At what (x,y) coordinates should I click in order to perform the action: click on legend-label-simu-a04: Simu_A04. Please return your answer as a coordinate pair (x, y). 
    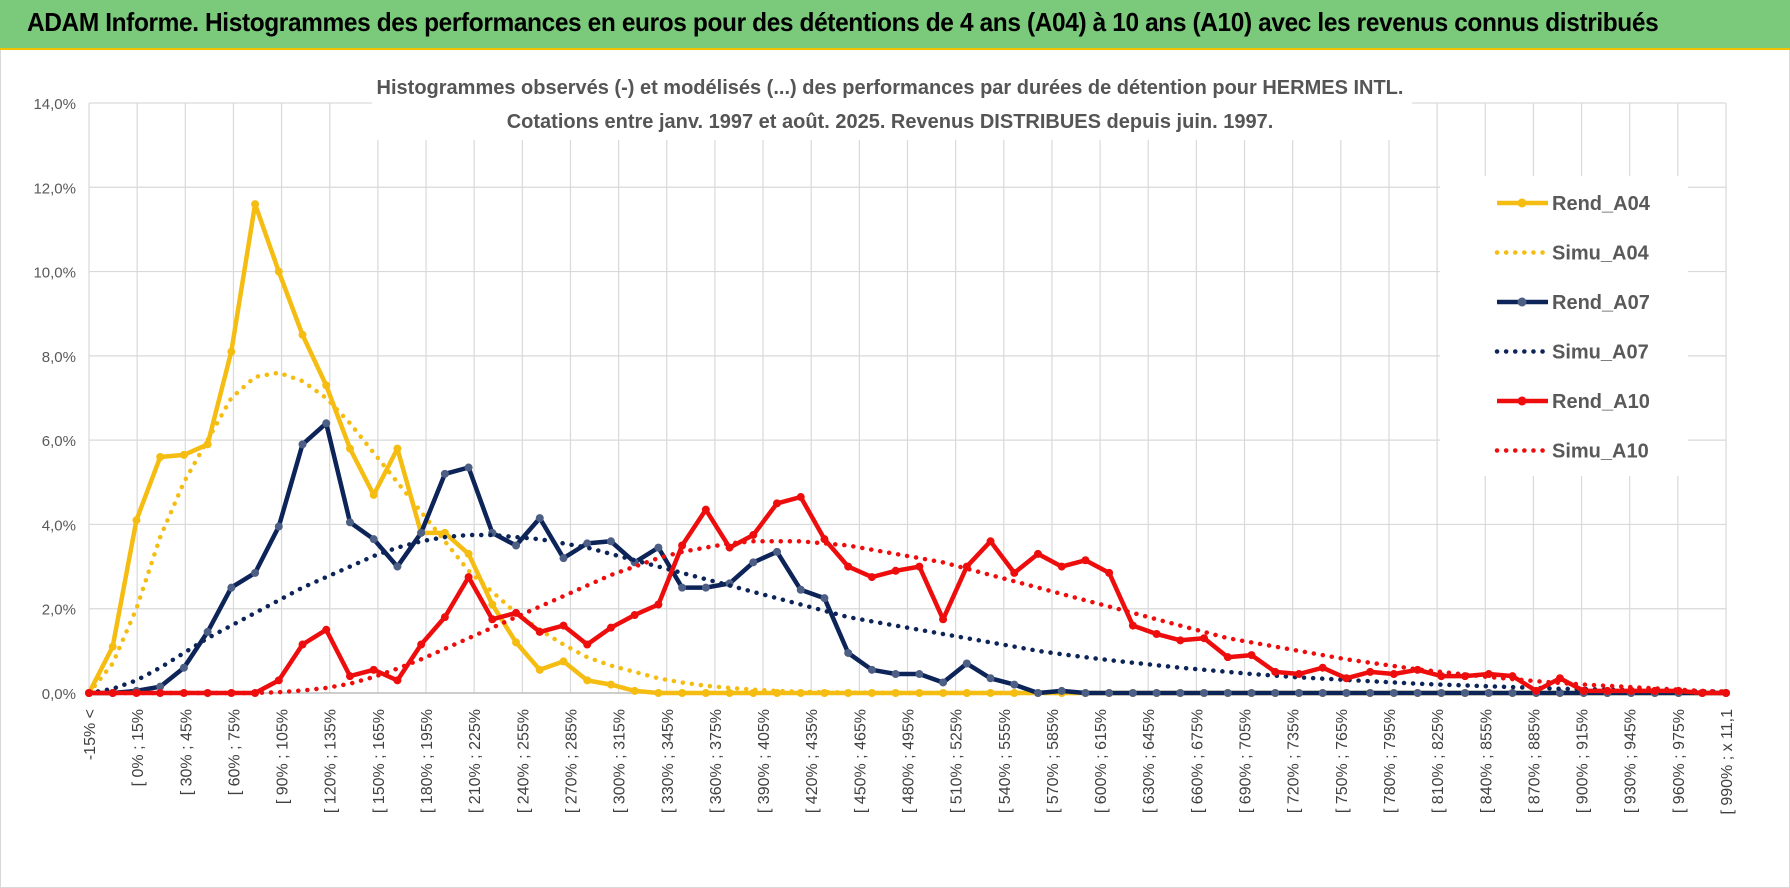
    Looking at the image, I should click on (1601, 254).